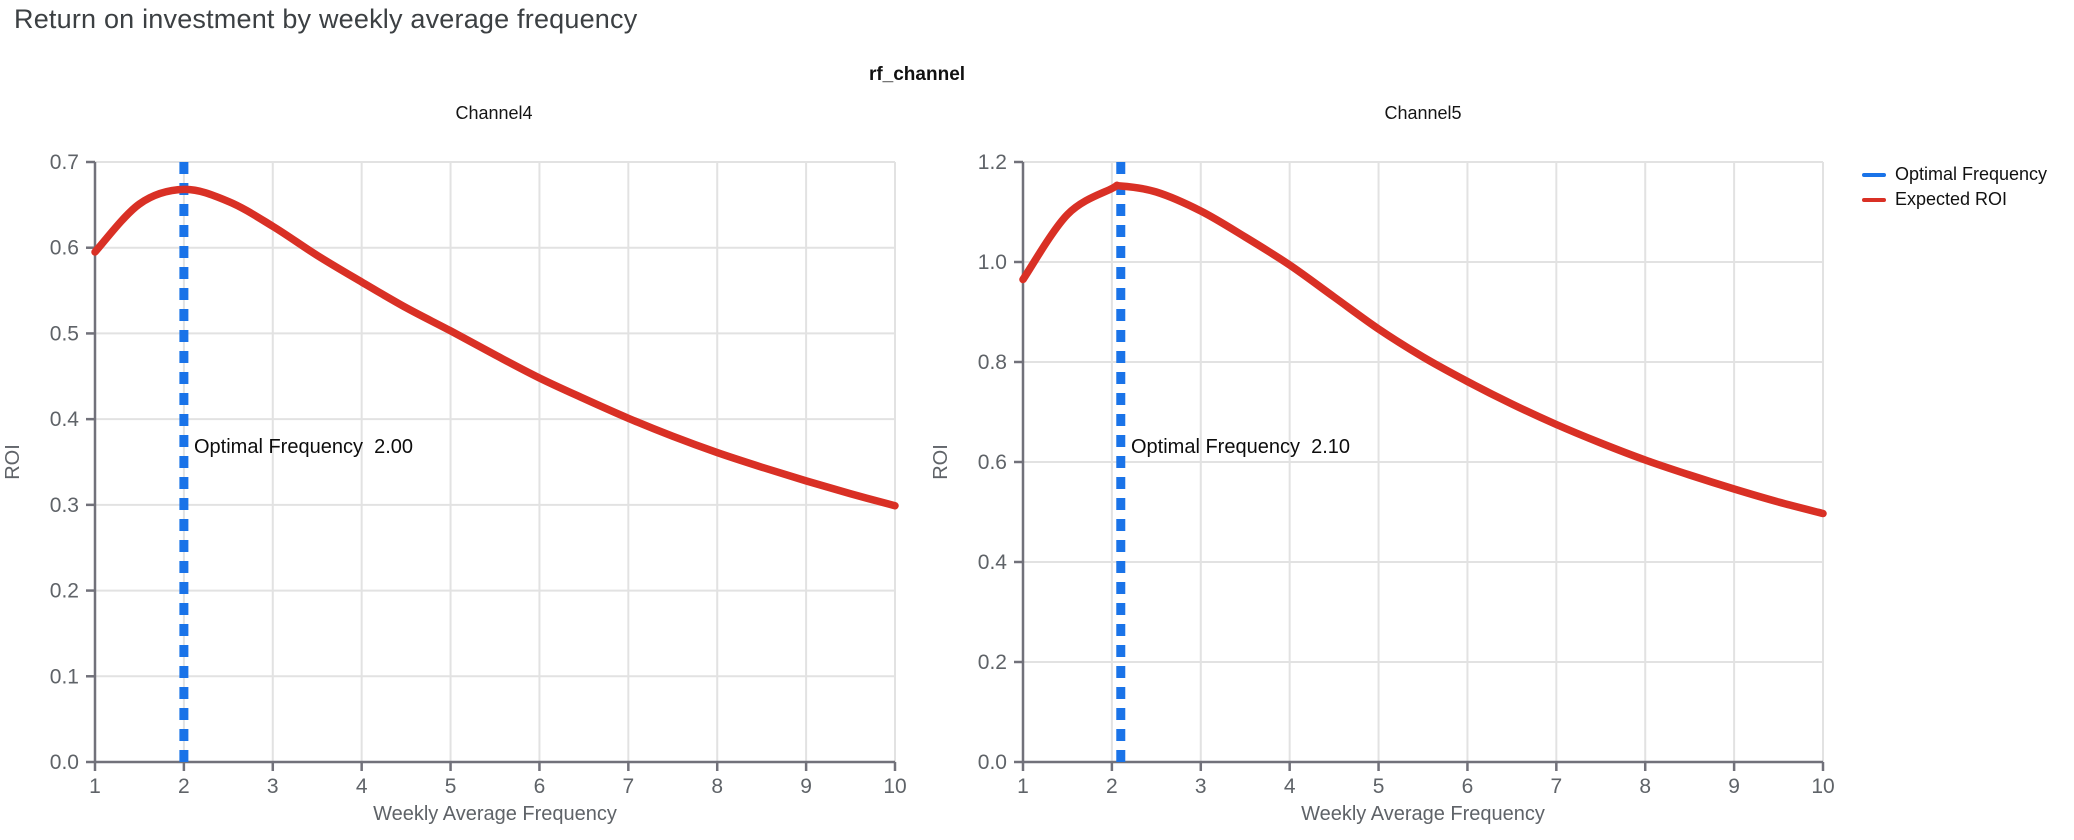  I want to click on legend-item-expected-roi: Expected ROI, so click(1954, 199).